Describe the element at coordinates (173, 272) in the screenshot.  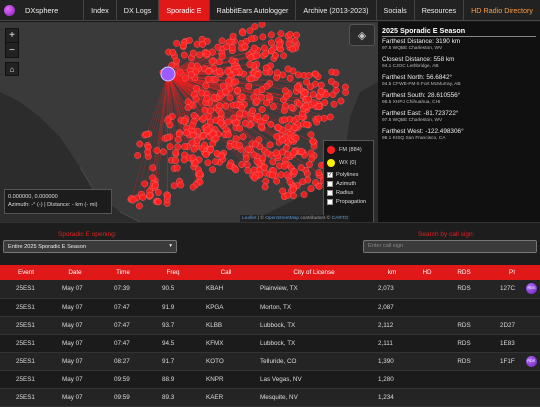
I see `col-freq: Freq` at that location.